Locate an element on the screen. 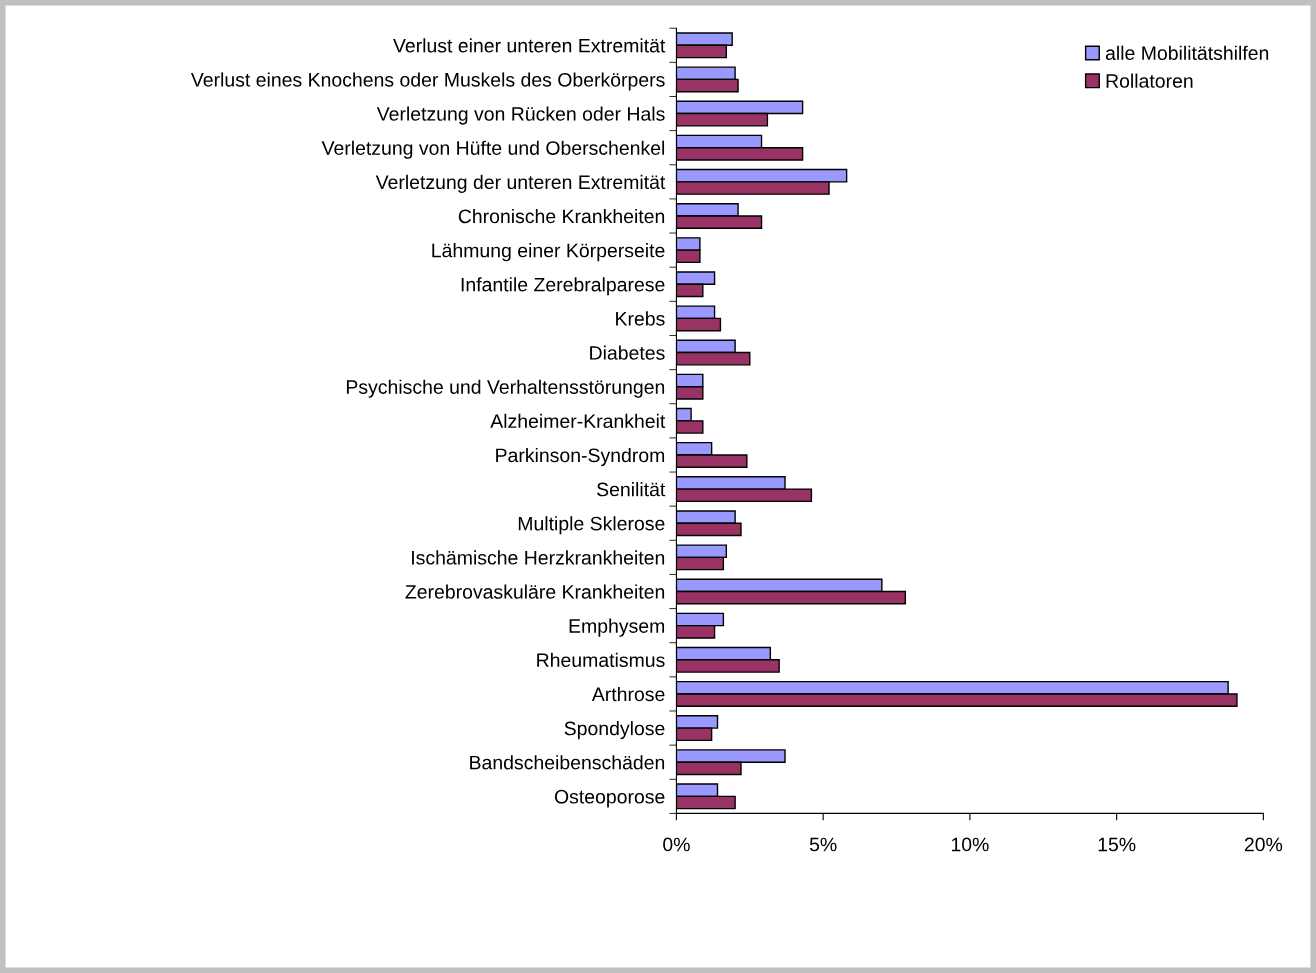 This screenshot has height=973, width=1316. y-tick-label: Psychische und Verhaltensstörungen is located at coordinates (505, 388).